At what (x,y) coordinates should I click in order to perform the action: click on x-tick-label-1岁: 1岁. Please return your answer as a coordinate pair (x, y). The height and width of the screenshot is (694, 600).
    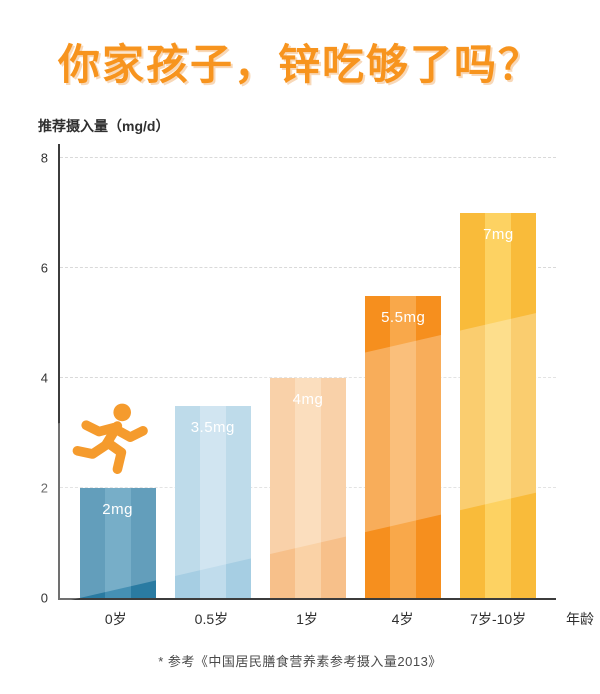
    Looking at the image, I should click on (307, 619).